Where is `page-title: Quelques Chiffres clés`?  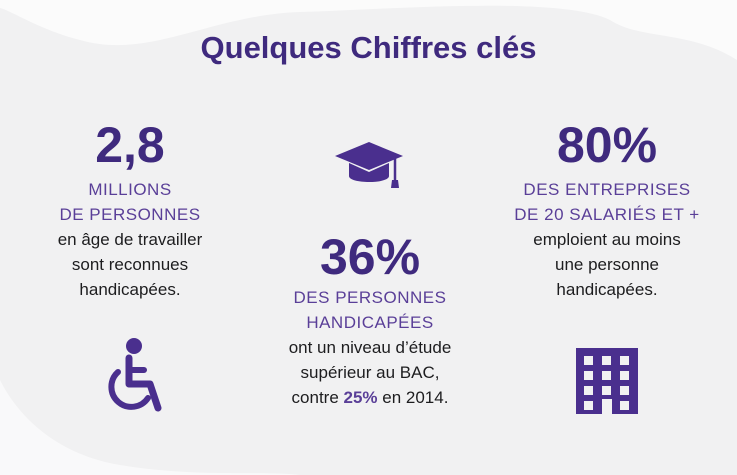 page-title: Quelques Chiffres clés is located at coordinates (368, 47).